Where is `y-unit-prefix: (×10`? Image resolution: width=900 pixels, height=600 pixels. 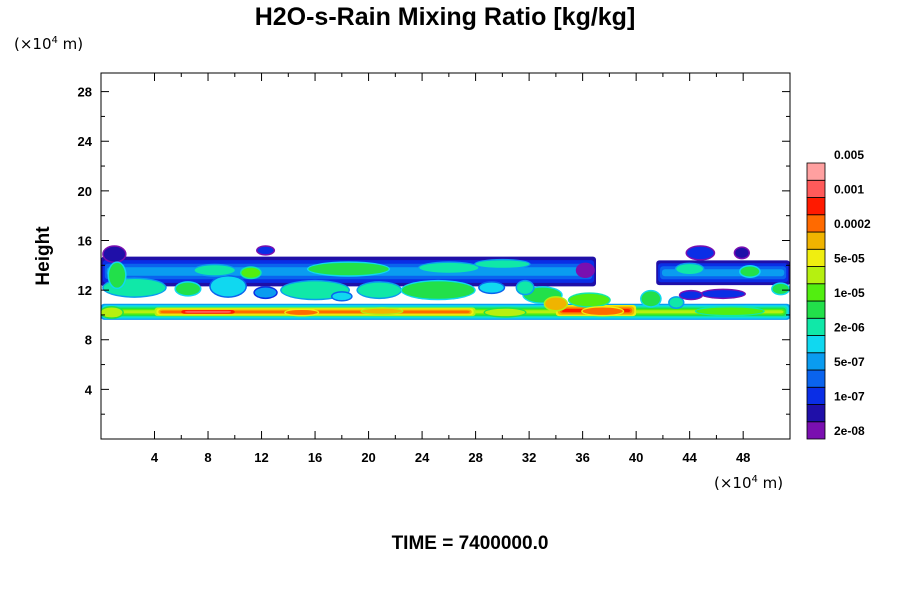 y-unit-prefix: (×10 is located at coordinates (33, 44).